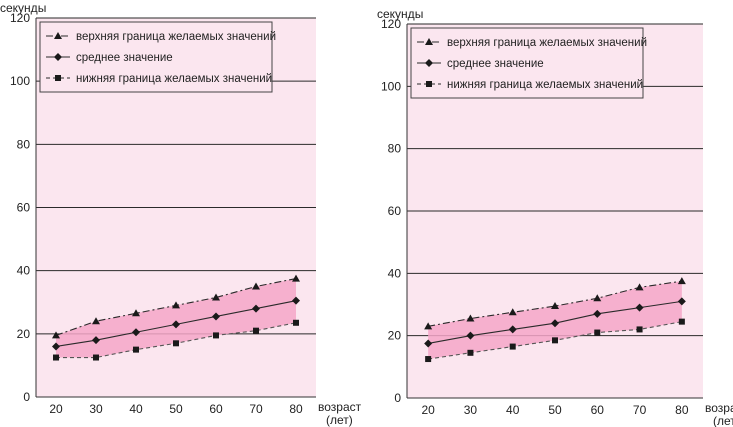 The width and height of the screenshot is (733, 427). Describe the element at coordinates (682, 410) in the screenshot. I see `x-tick-label: 80` at that location.